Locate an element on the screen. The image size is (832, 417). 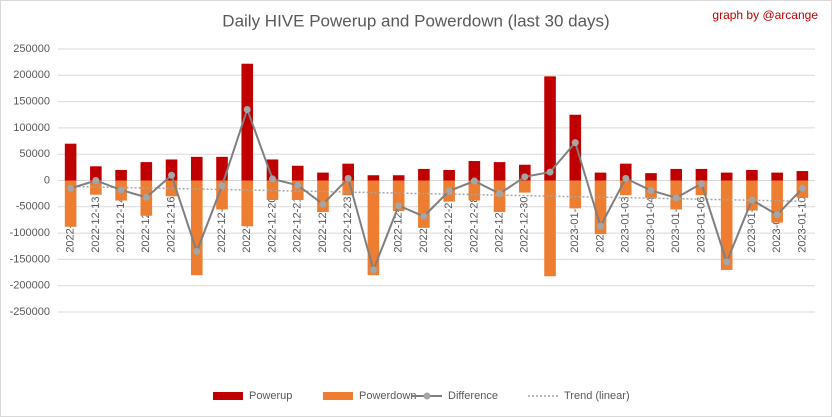
x-tick-label: 2022-12-16 is located at coordinates (171, 225).